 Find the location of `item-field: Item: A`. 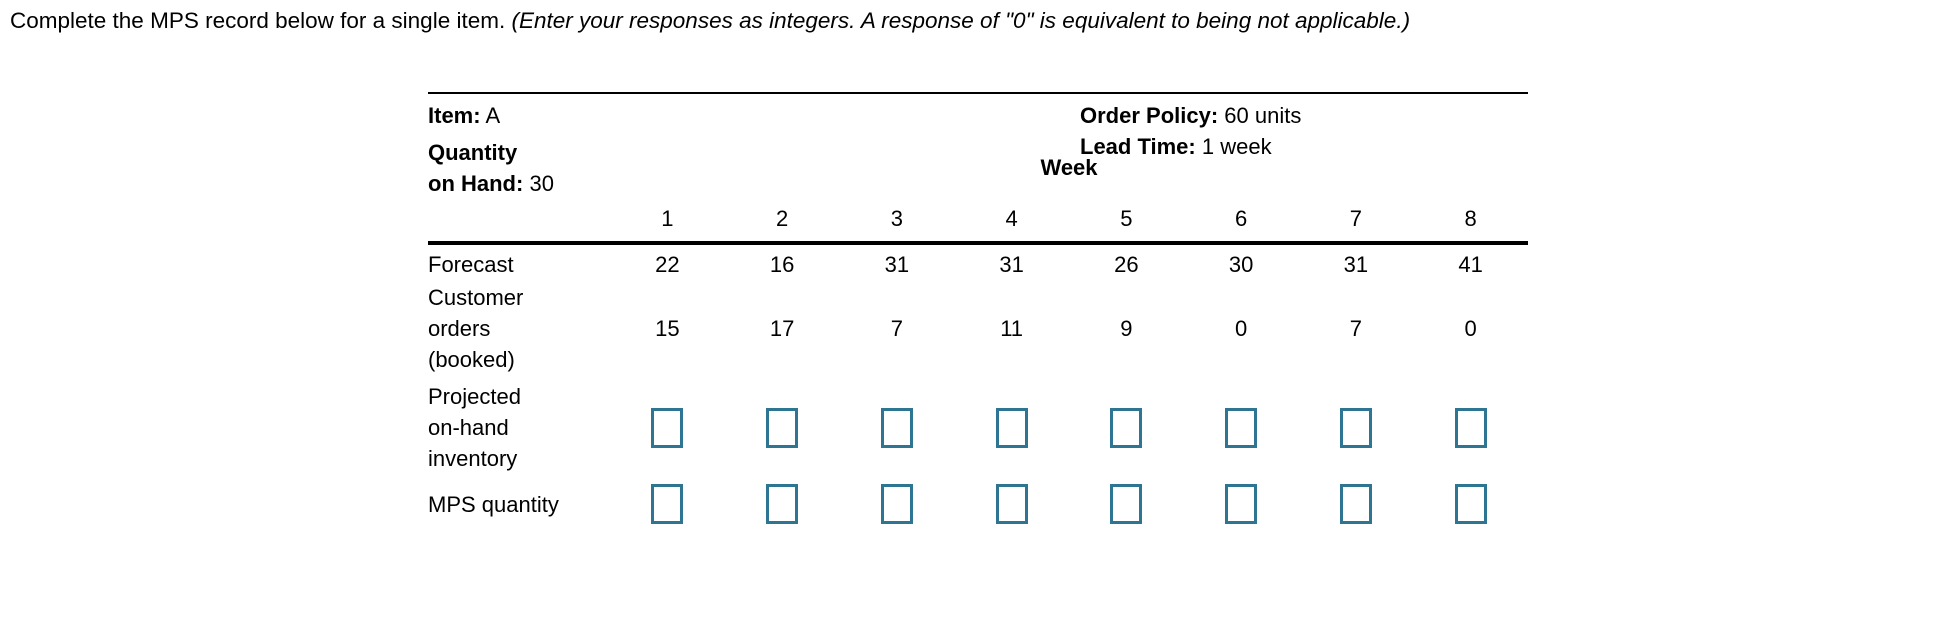

item-field: Item: A is located at coordinates (464, 115).